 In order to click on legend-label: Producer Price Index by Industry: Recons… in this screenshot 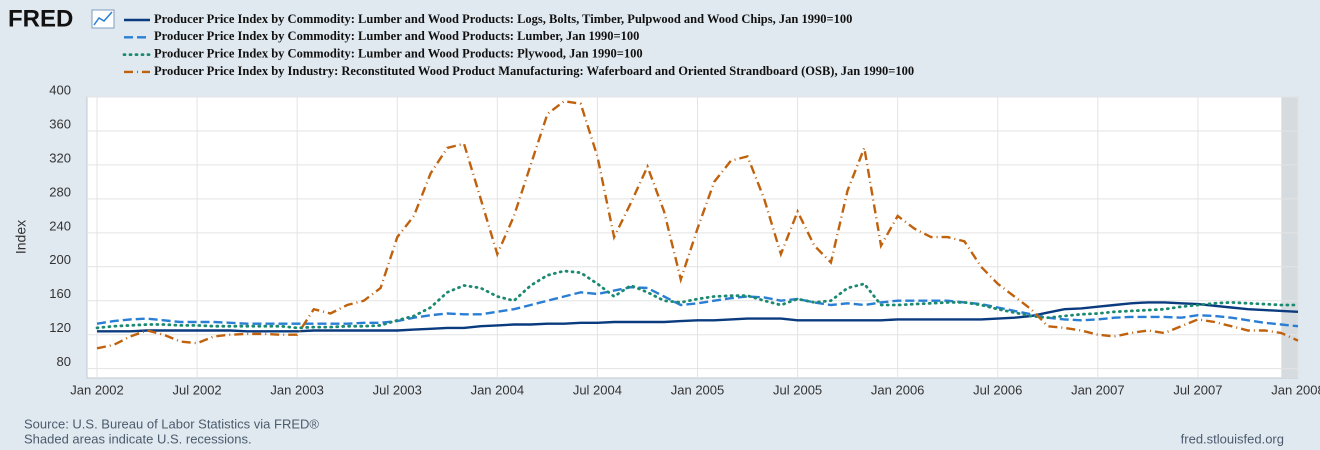, I will do `click(534, 71)`.